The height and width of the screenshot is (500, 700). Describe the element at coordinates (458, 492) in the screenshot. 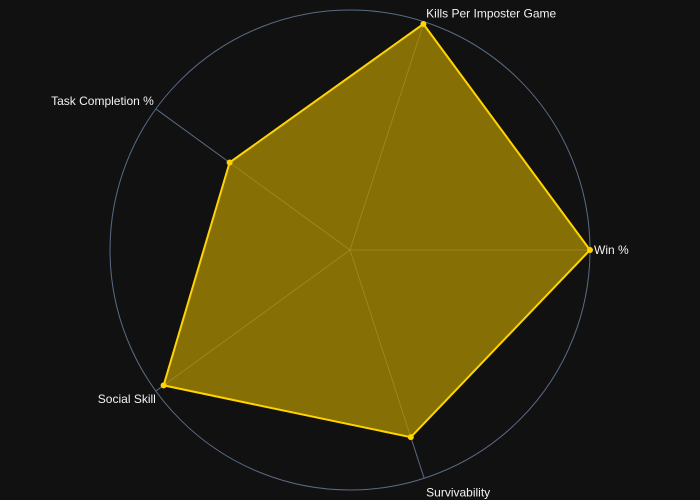

I see `axis-label-4: Survivability` at that location.